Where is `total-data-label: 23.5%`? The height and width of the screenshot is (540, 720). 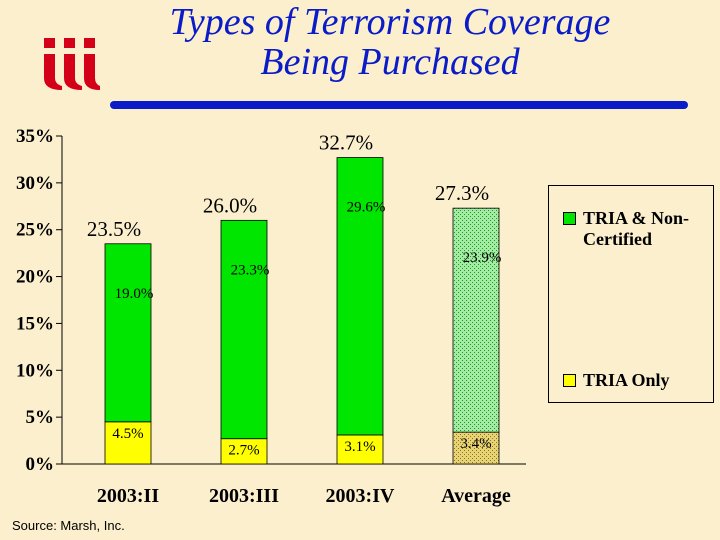
total-data-label: 23.5% is located at coordinates (114, 229).